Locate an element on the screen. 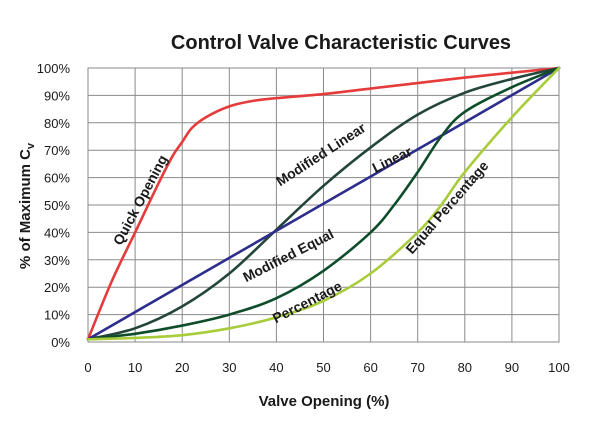 This screenshot has height=429, width=599. x-tick-label: 60 is located at coordinates (370, 367).